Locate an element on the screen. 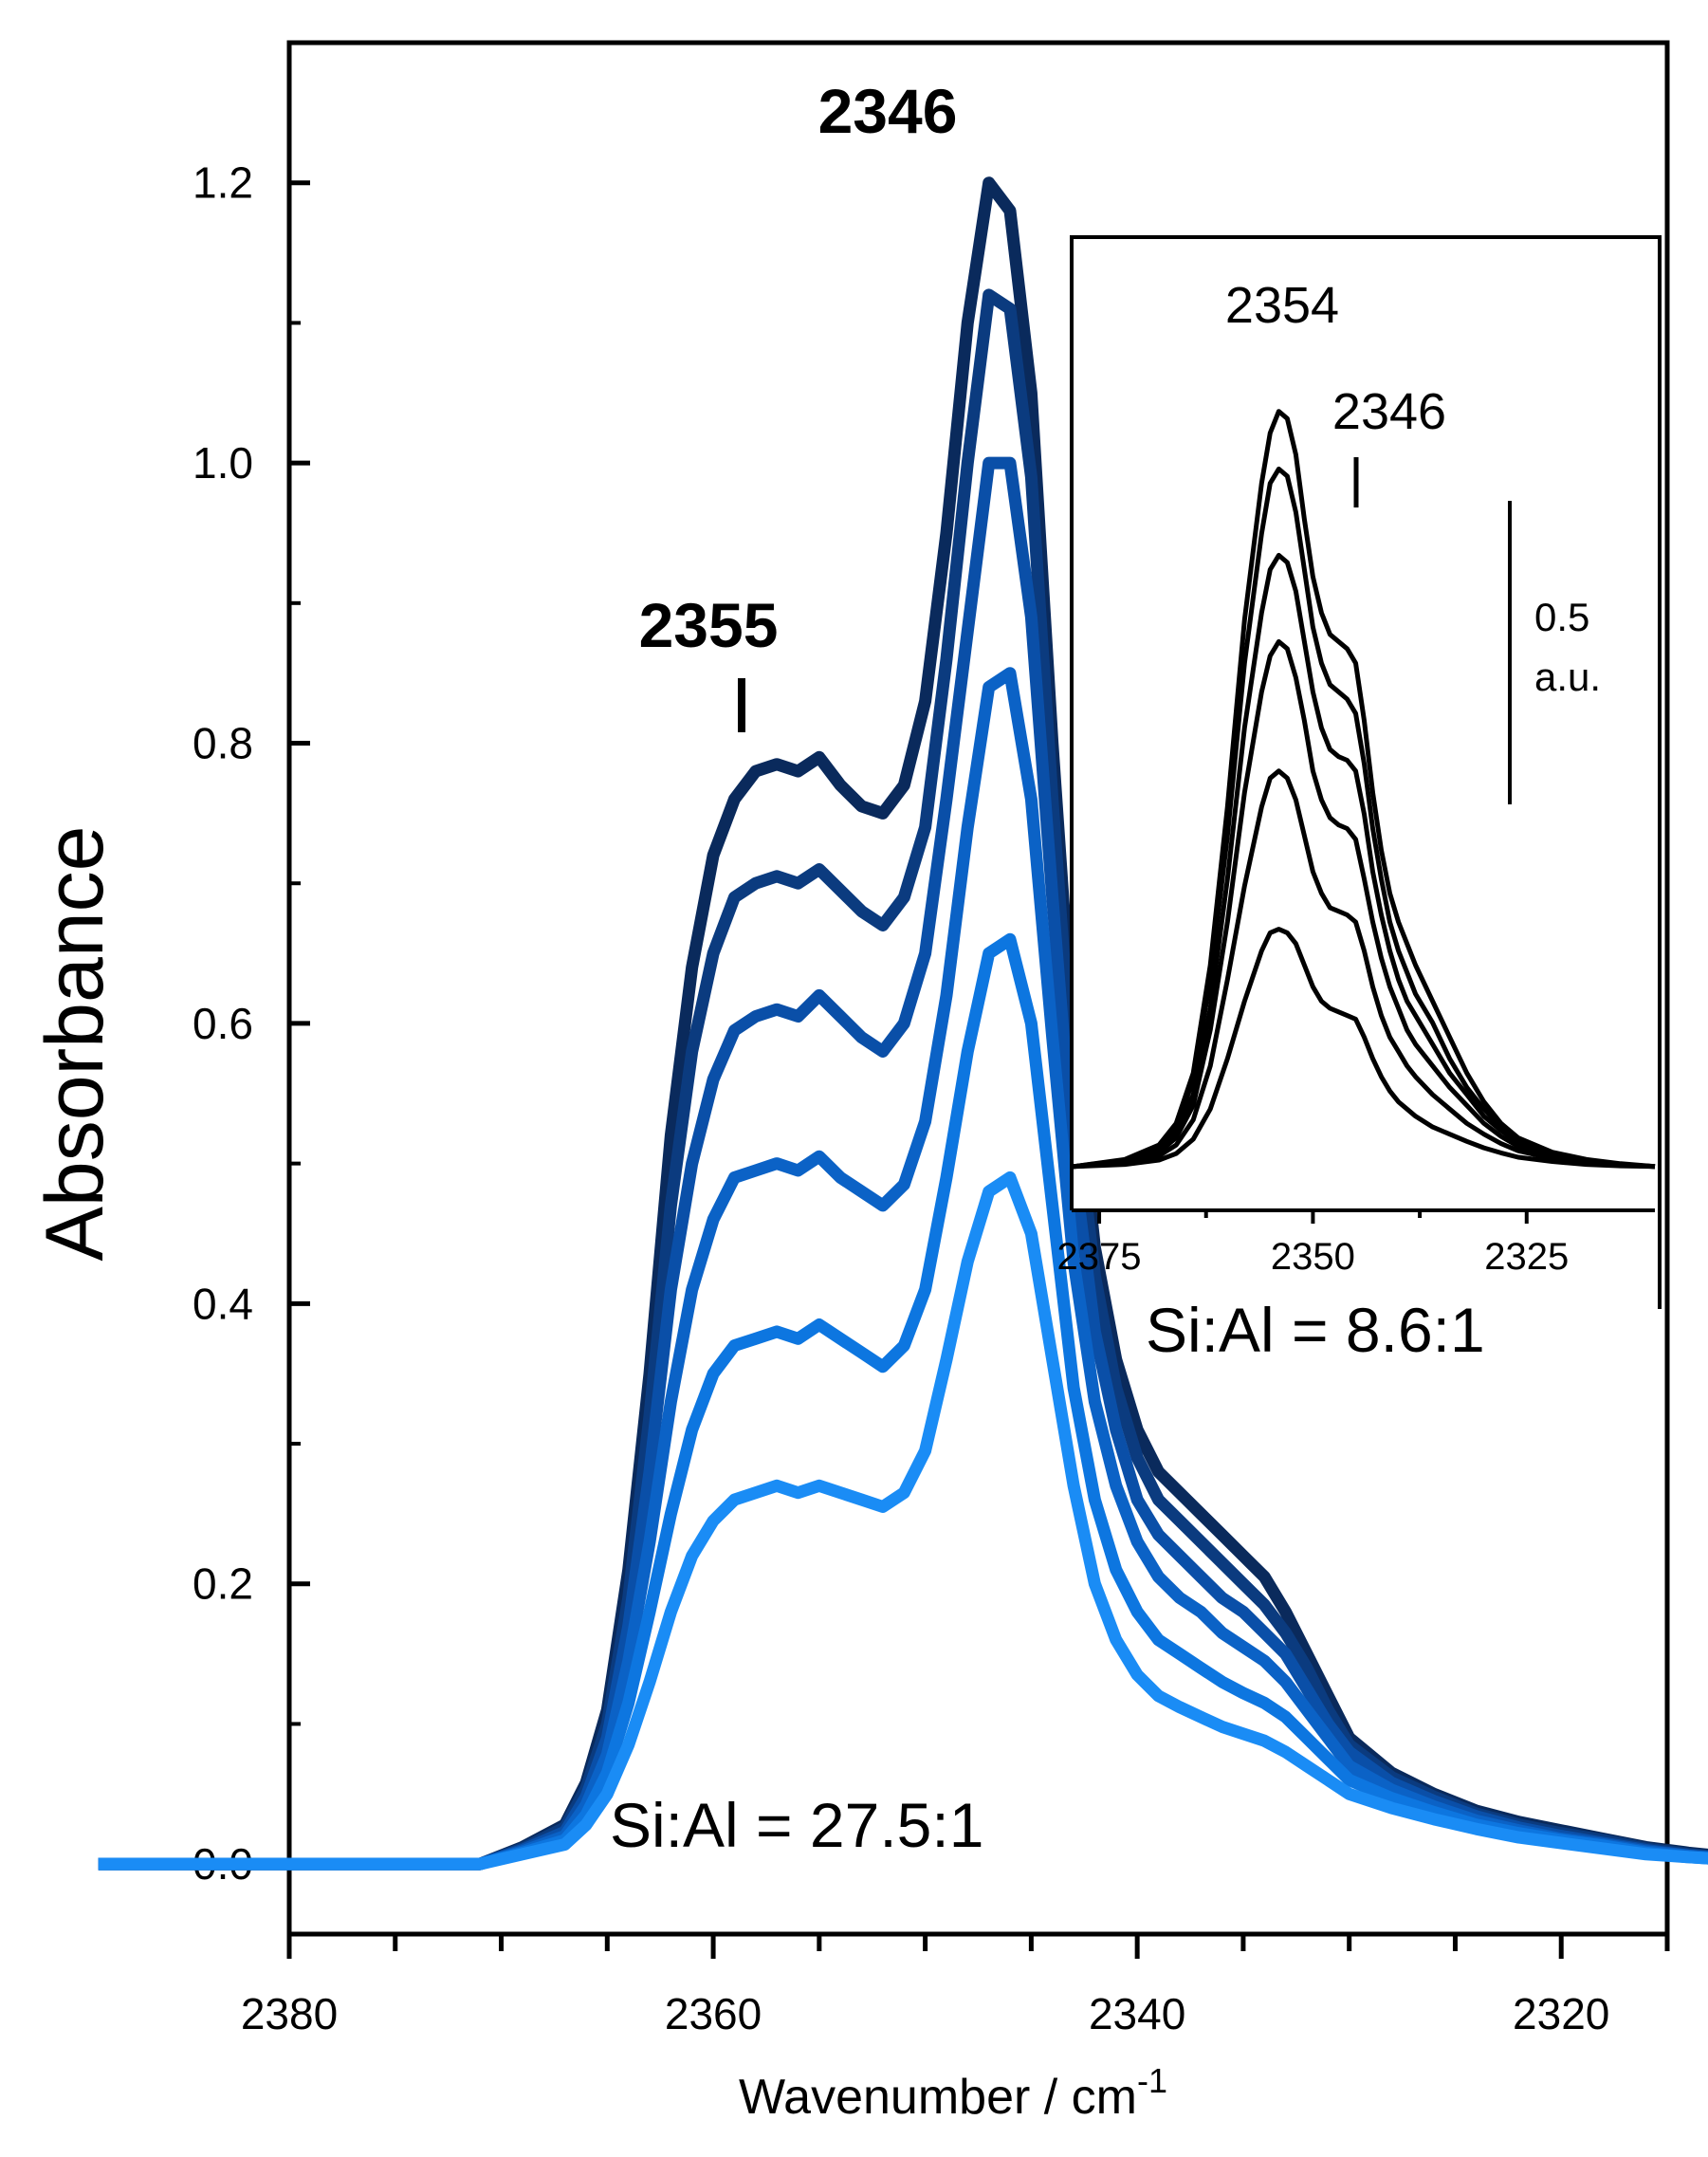 Image resolution: width=1708 pixels, height=2157 pixels. inset-scale-unit: a.u. is located at coordinates (1567, 677).